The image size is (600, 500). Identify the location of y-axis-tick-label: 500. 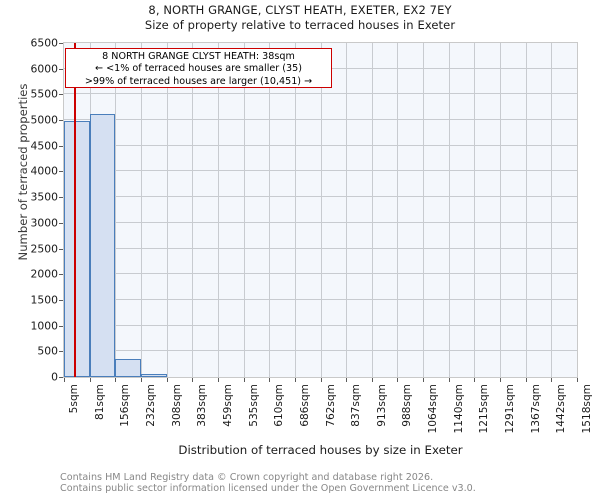
(47, 351).